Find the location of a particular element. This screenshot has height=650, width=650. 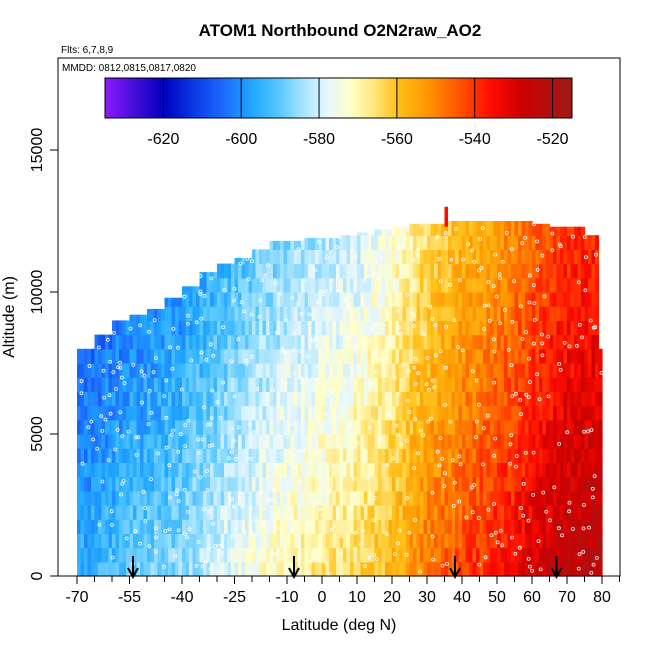

x-tick-label: -40 is located at coordinates (181, 597).